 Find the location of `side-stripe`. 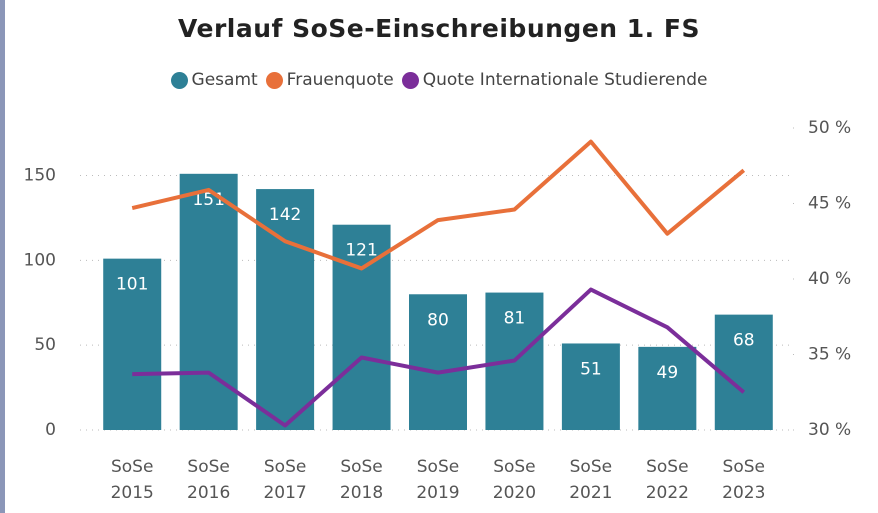

side-stripe is located at coordinates (2, 256).